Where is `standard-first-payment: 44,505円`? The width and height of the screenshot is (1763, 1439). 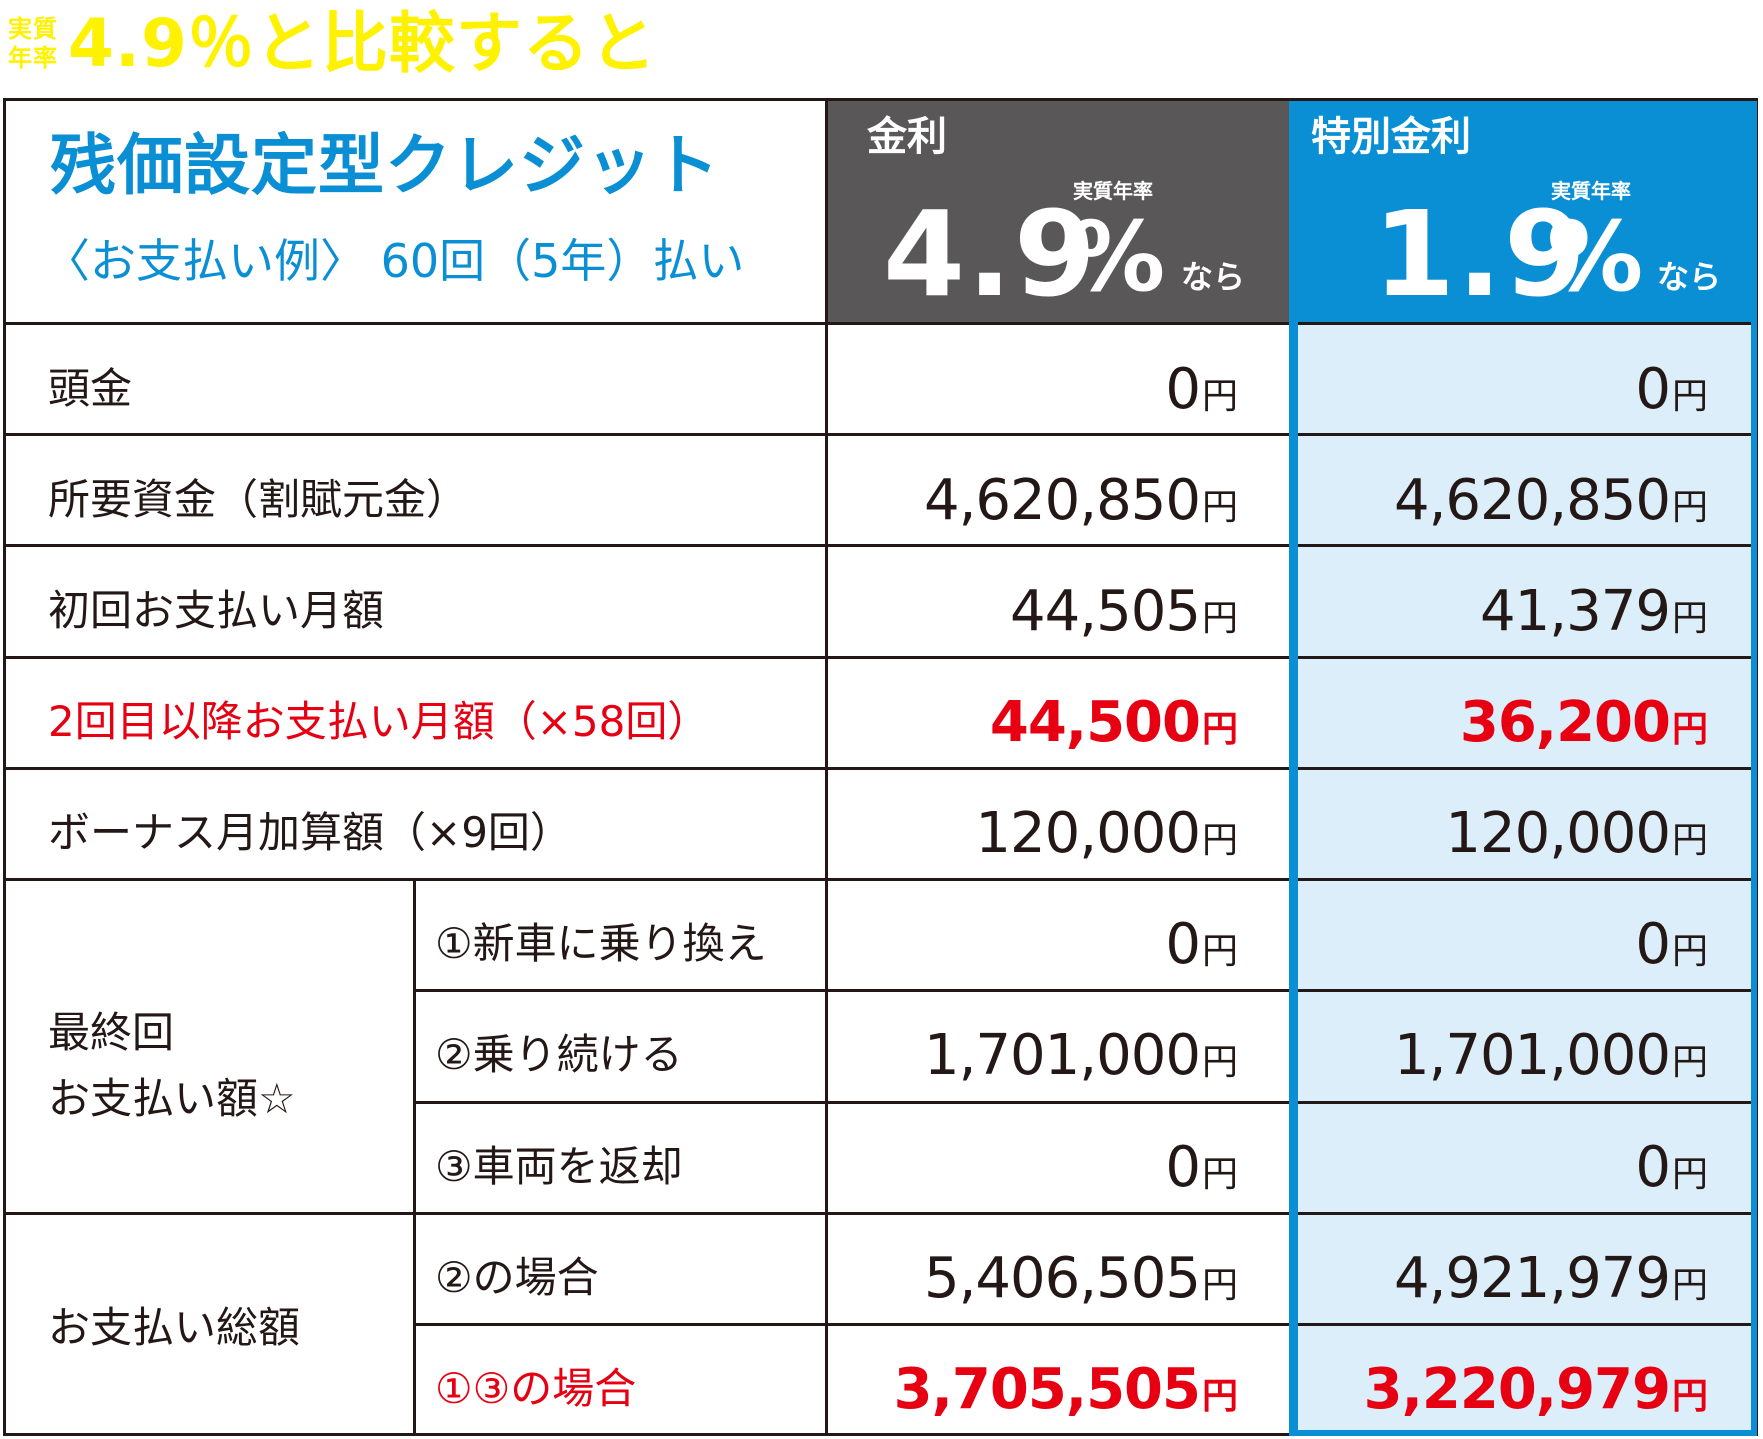 standard-first-payment: 44,505円 is located at coordinates (1124, 611).